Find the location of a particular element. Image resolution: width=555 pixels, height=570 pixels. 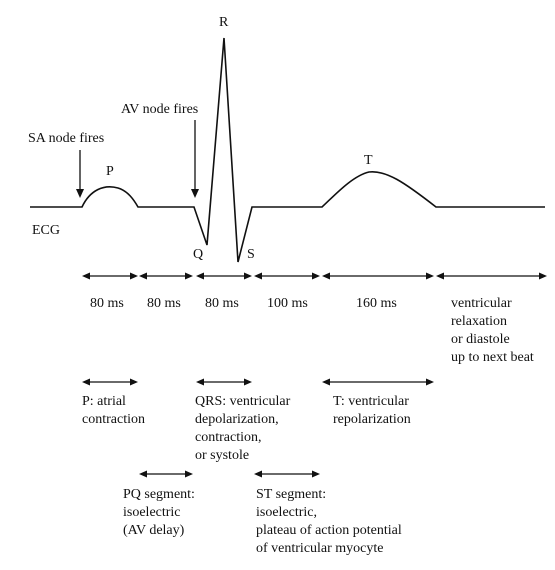

phase-arrows is located at coordinates (258, 382).